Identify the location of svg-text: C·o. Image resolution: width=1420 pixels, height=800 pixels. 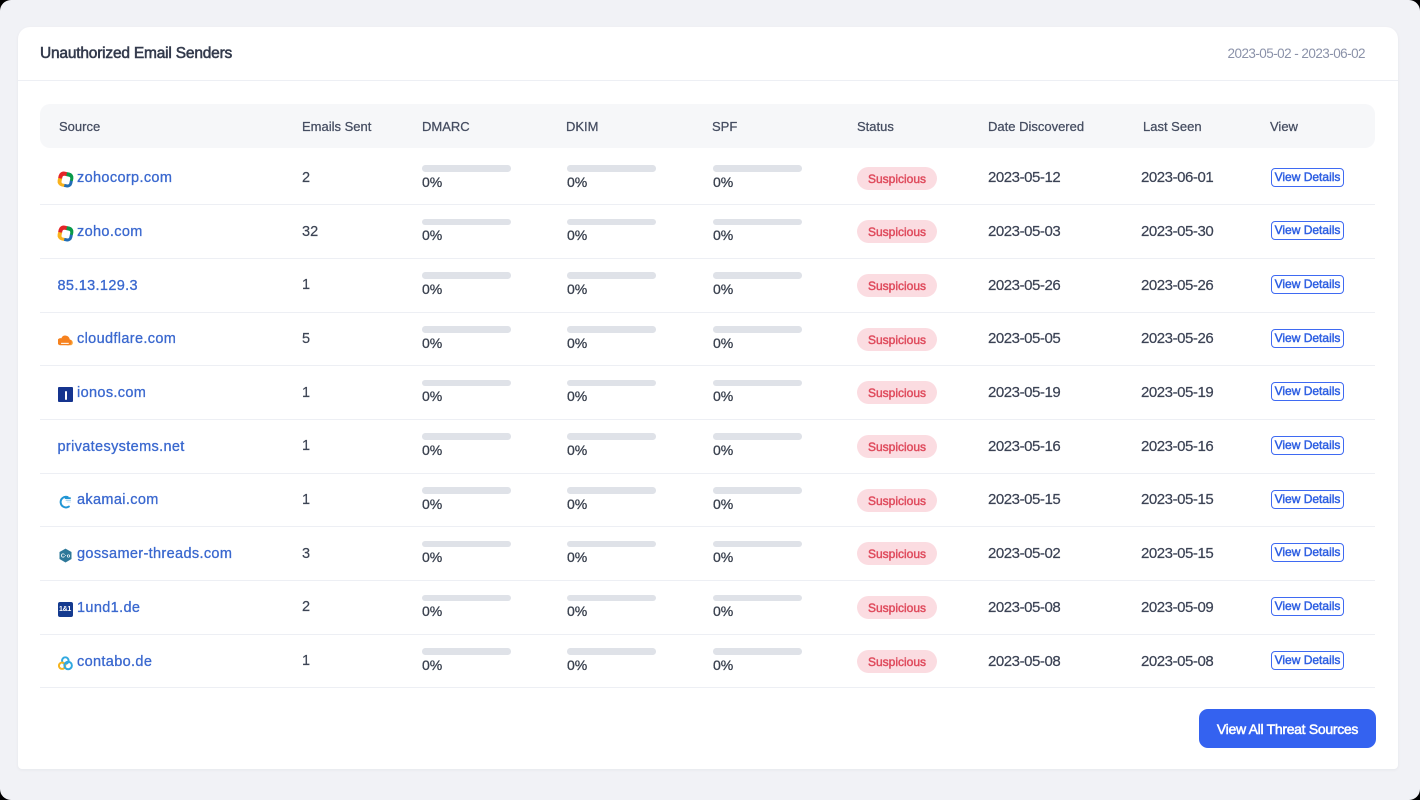
(65, 557).